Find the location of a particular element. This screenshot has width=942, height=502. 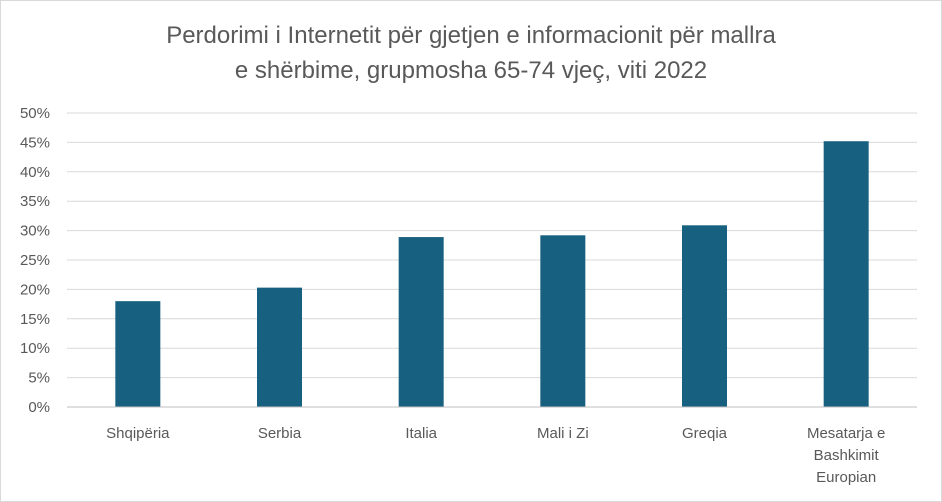

y-tick-label: 20% is located at coordinates (35, 289).